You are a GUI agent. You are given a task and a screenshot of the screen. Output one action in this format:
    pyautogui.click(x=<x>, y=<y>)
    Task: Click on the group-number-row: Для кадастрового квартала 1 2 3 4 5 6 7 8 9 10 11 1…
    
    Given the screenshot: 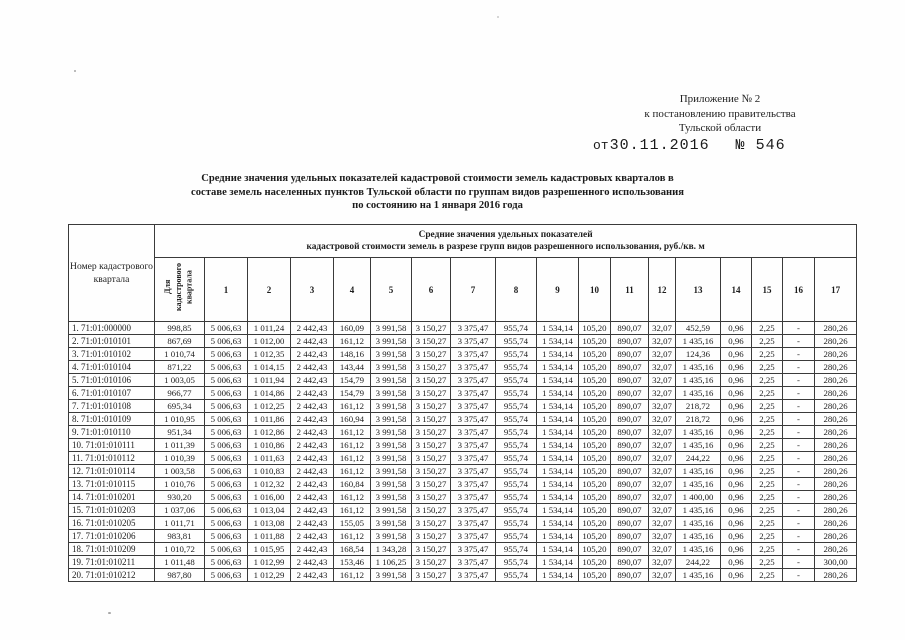 What is the action you would take?
    pyautogui.click(x=463, y=289)
    